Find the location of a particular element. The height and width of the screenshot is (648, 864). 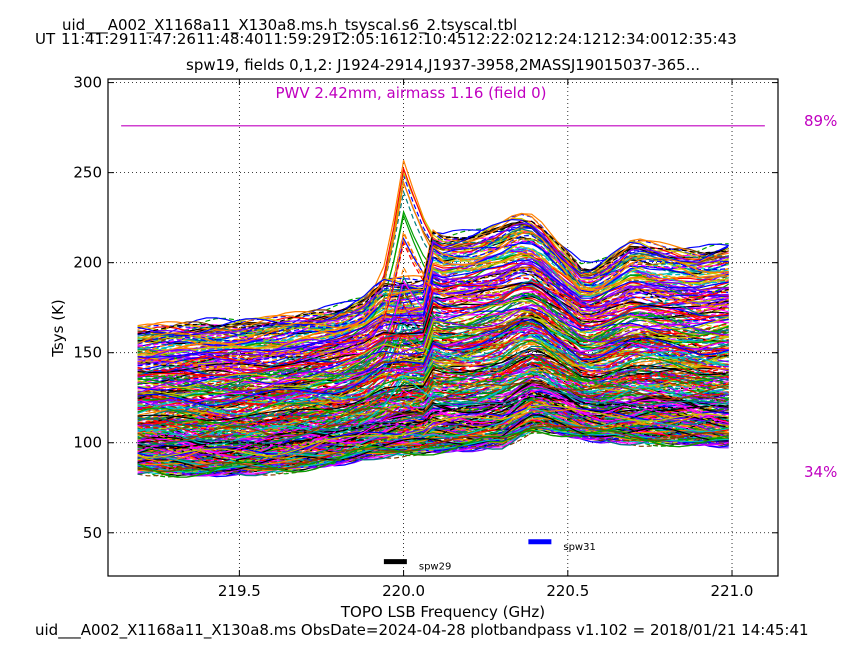

y-tick-label: 150 is located at coordinates (87, 353).